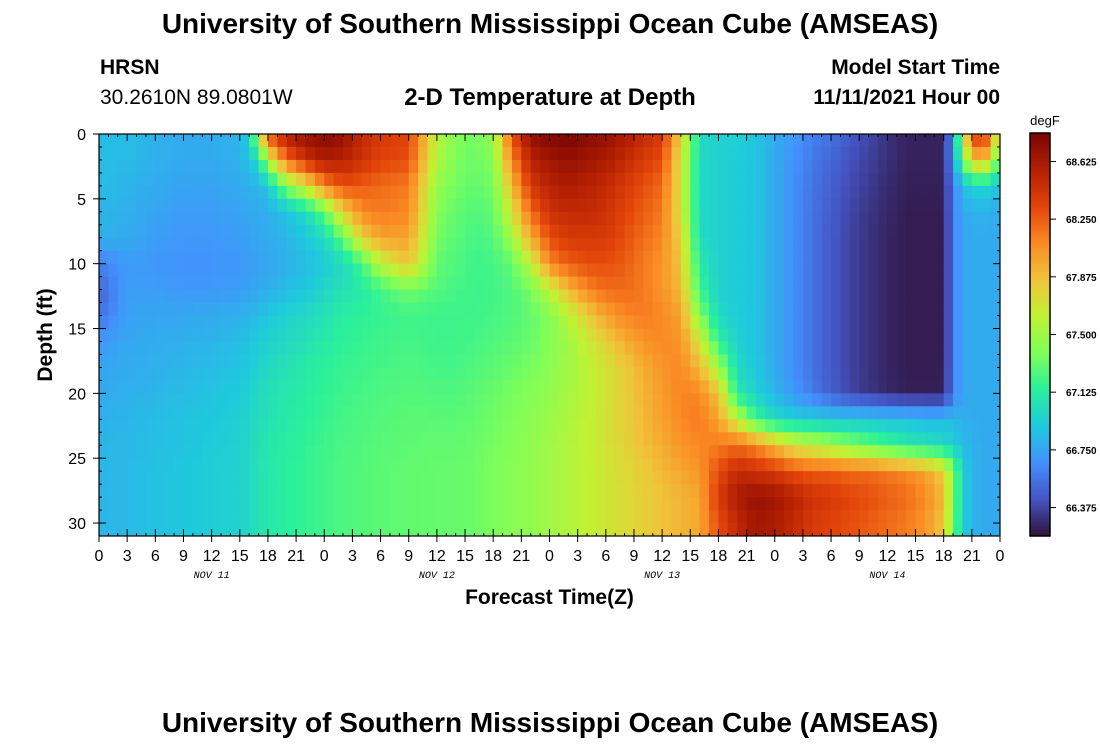 The height and width of the screenshot is (750, 1100). Describe the element at coordinates (916, 556) in the screenshot. I see `x-tick-label: 15` at that location.